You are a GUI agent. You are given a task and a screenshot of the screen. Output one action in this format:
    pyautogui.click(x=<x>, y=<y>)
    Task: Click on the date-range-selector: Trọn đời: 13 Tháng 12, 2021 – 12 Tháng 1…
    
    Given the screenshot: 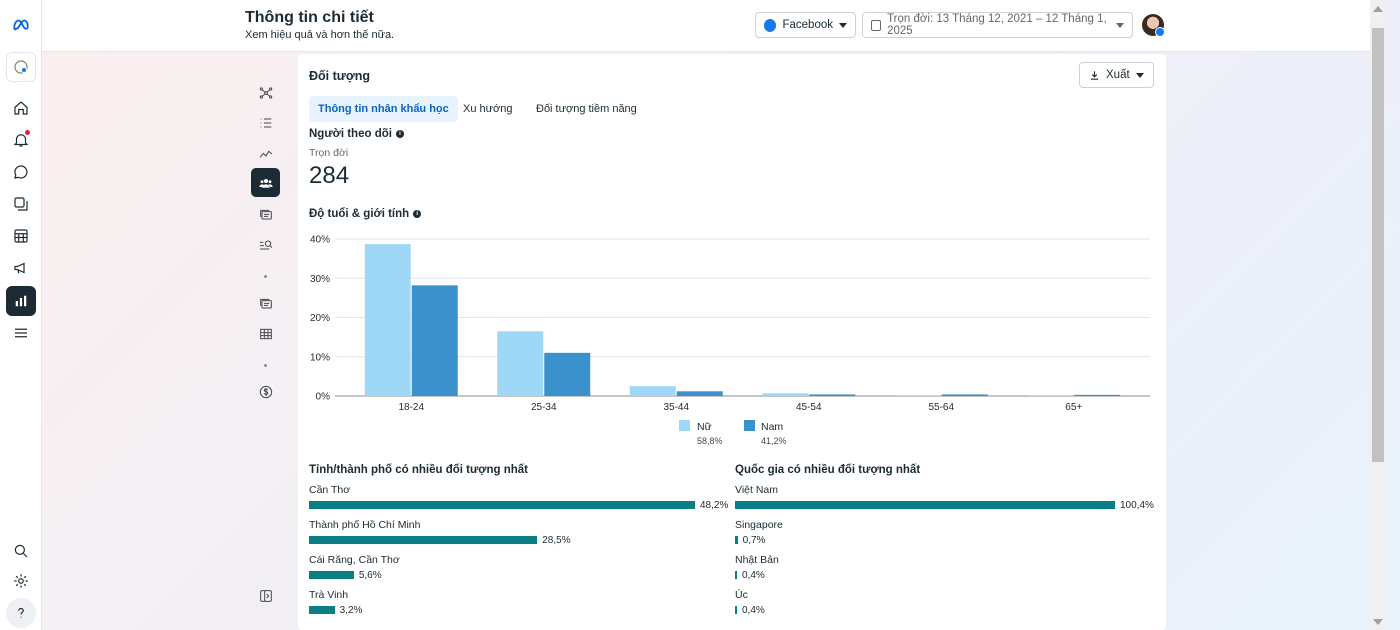 What is the action you would take?
    pyautogui.click(x=997, y=25)
    